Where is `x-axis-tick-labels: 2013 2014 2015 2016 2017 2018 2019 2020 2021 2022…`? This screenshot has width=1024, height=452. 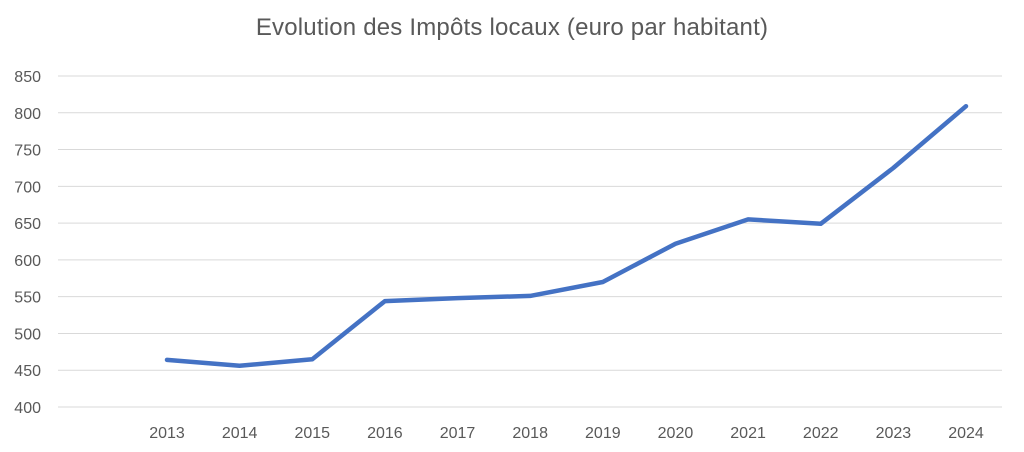 x-axis-tick-labels: 2013 2014 2015 2016 2017 2018 2019 2020 2021 2022… is located at coordinates (566, 433).